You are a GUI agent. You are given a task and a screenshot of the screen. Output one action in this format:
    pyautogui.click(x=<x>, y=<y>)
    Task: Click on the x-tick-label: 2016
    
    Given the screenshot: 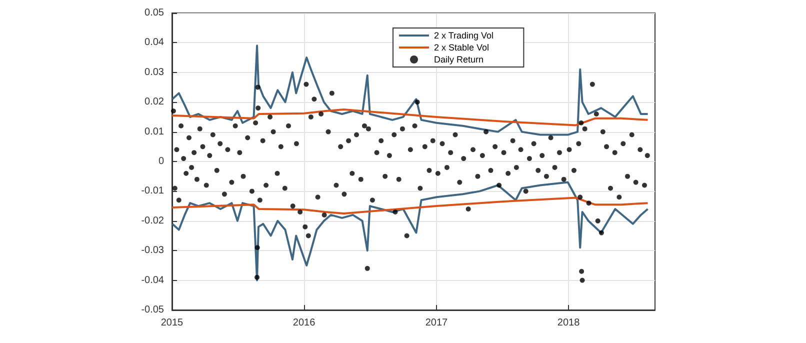 What is the action you would take?
    pyautogui.click(x=304, y=323)
    